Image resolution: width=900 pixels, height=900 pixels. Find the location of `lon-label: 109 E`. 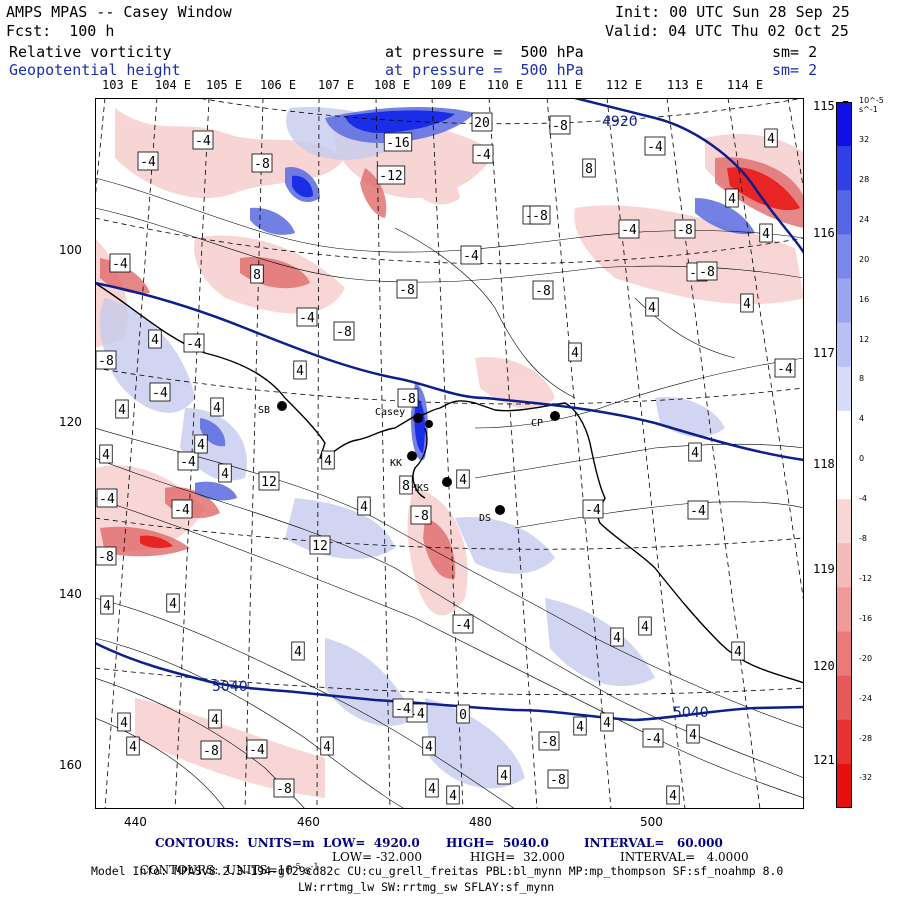

lon-label: 109 E is located at coordinates (448, 85).